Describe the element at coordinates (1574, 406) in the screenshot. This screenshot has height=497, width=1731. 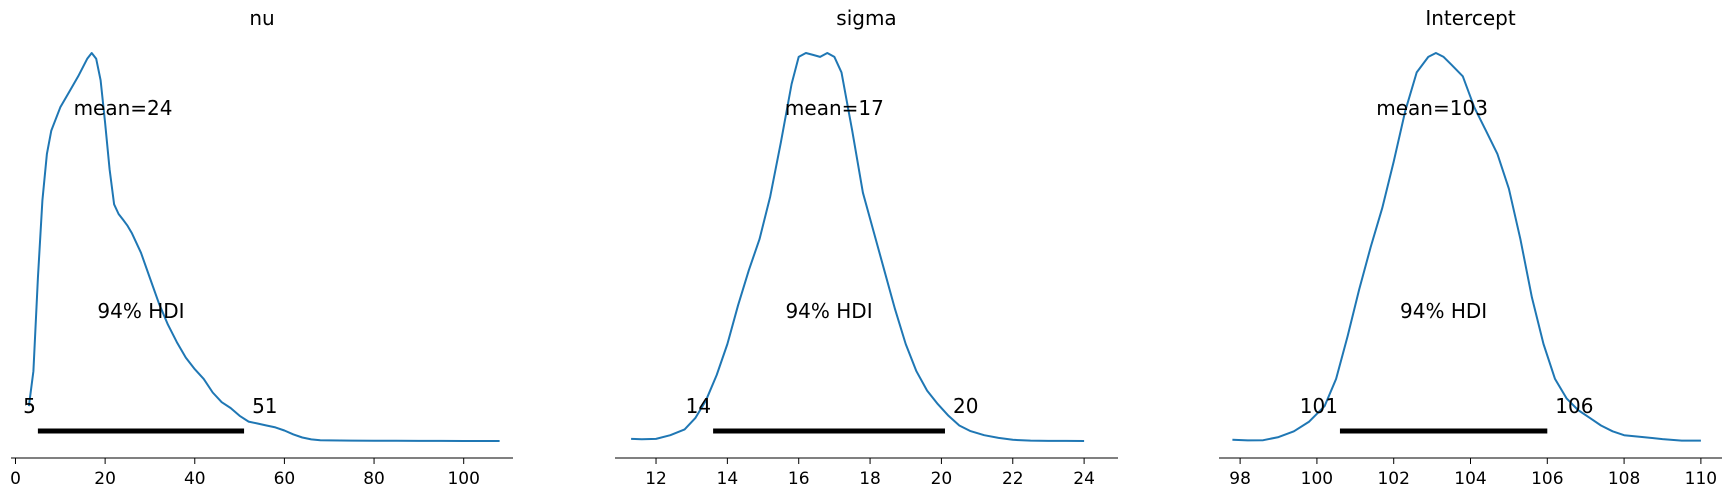
I see `hdi-upper-label: 106` at that location.